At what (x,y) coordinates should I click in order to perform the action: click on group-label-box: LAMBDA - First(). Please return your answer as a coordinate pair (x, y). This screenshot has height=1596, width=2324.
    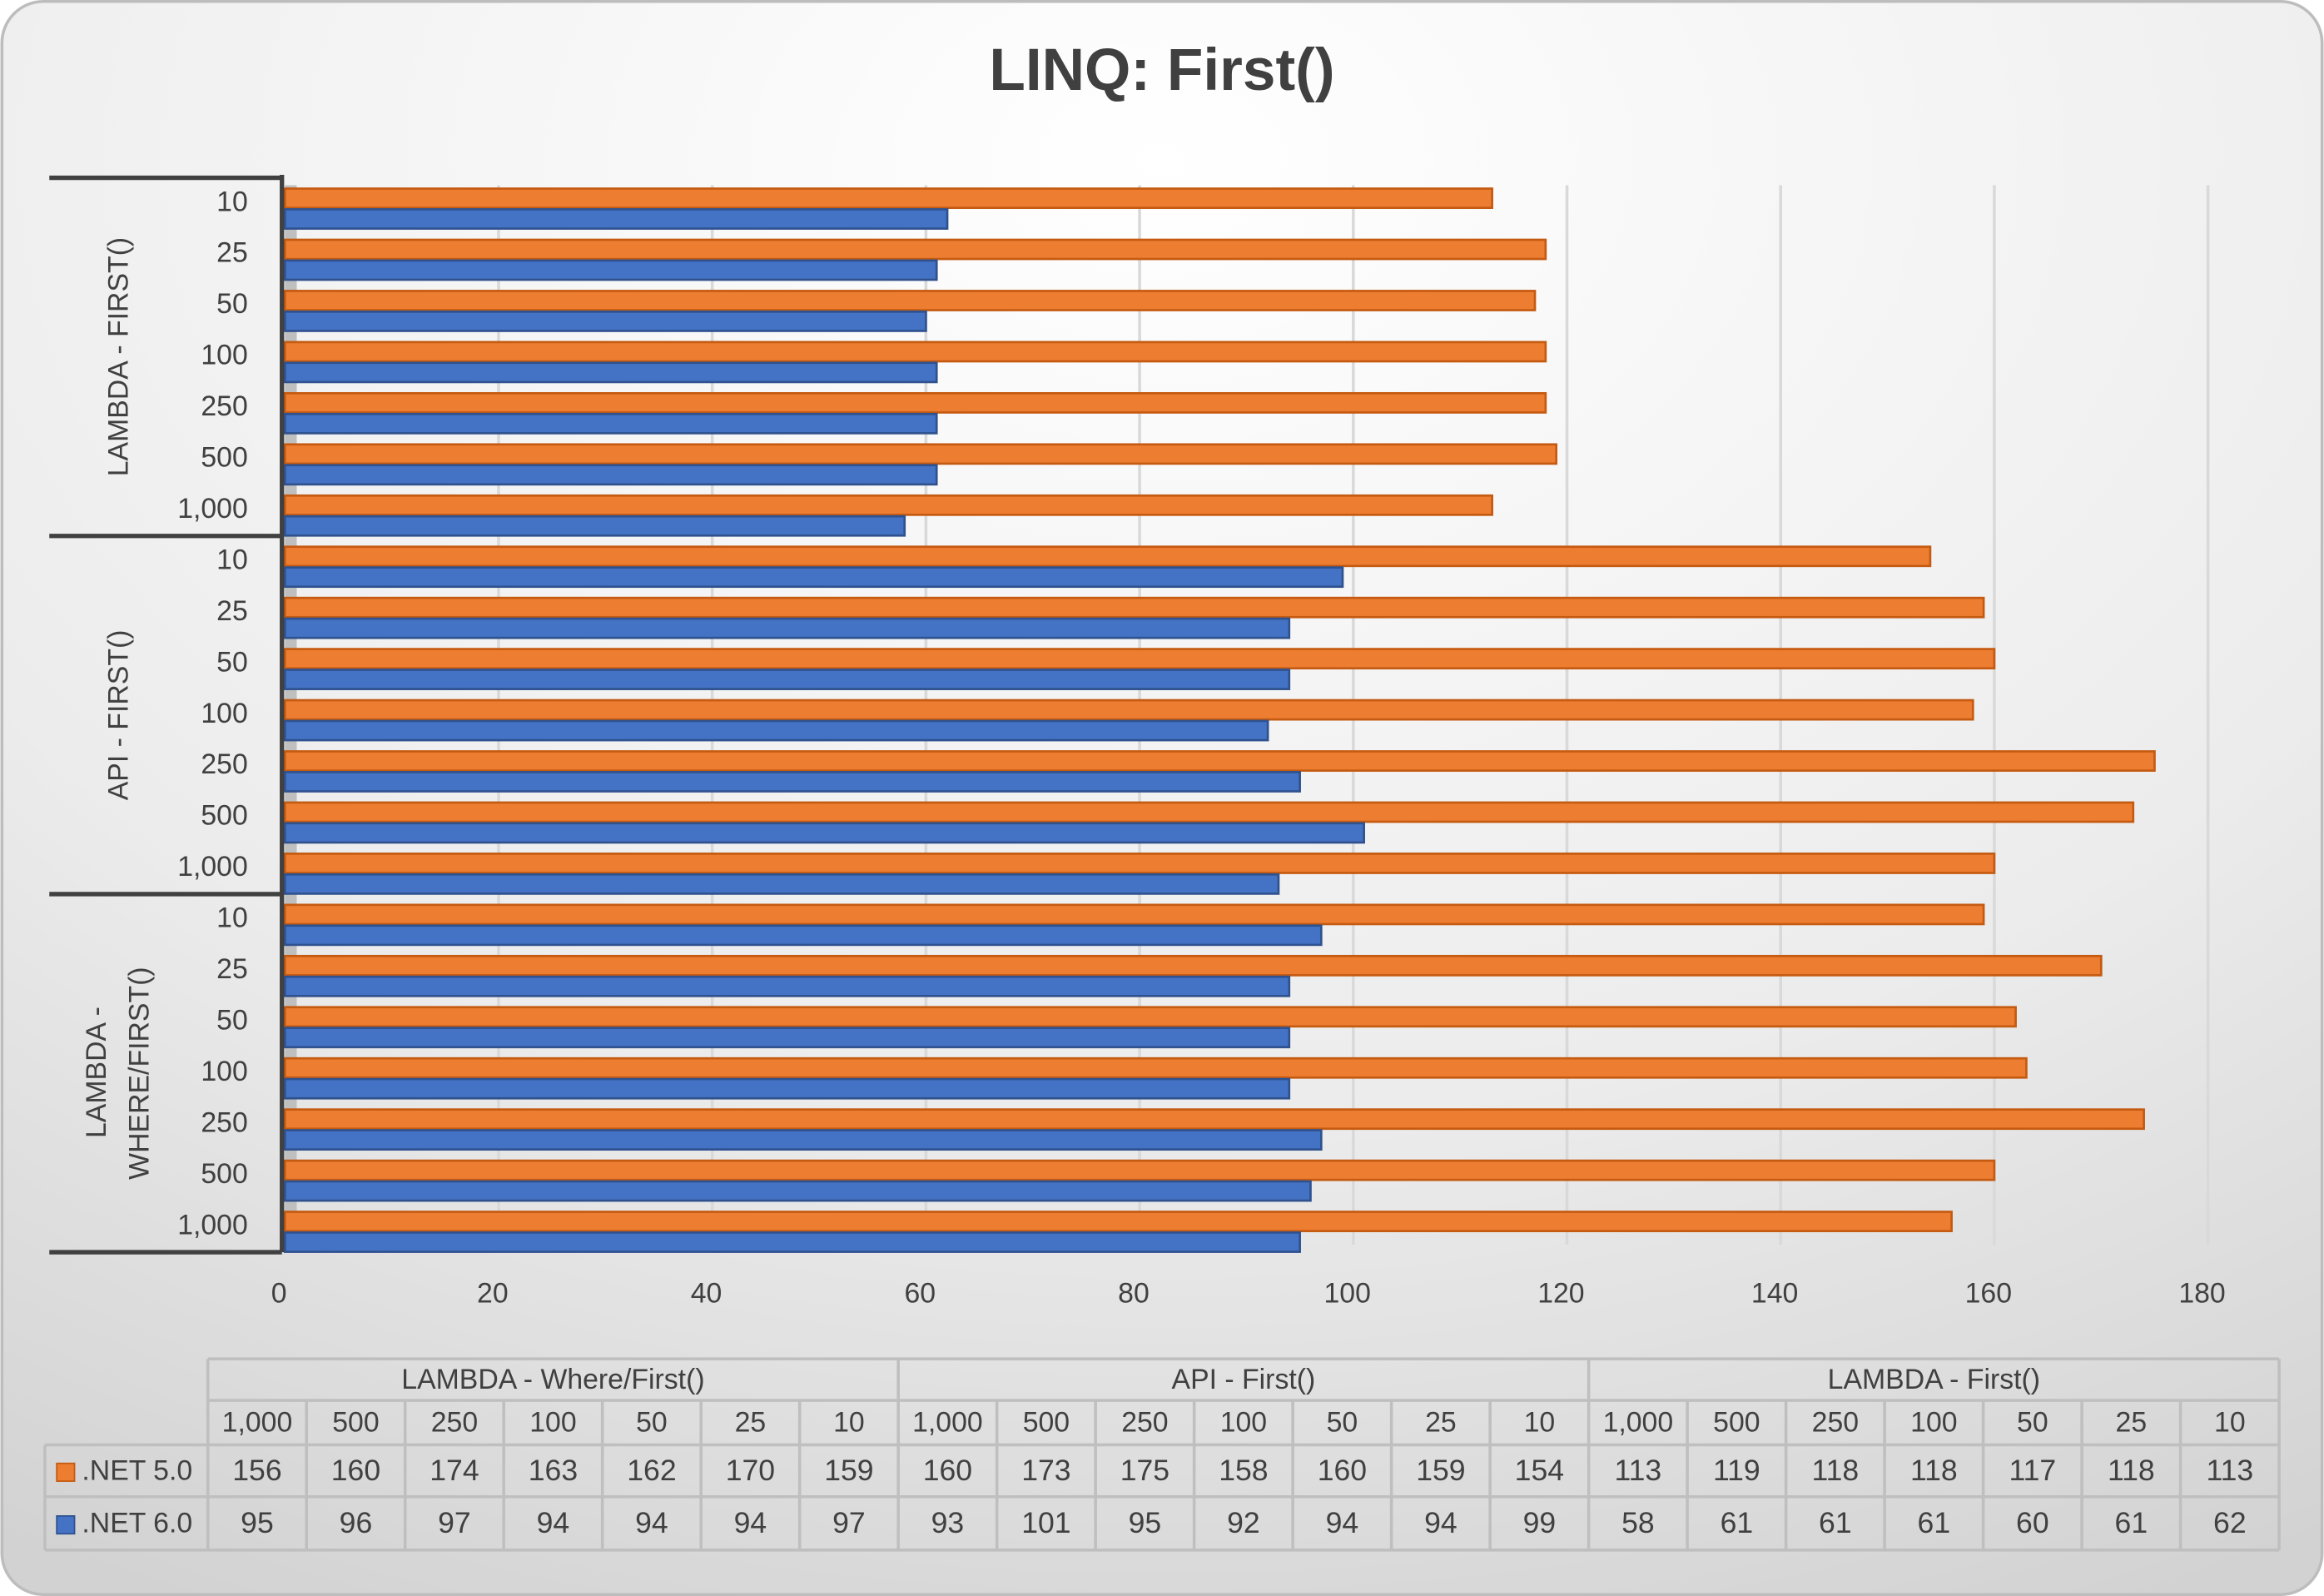
    Looking at the image, I should click on (119, 356).